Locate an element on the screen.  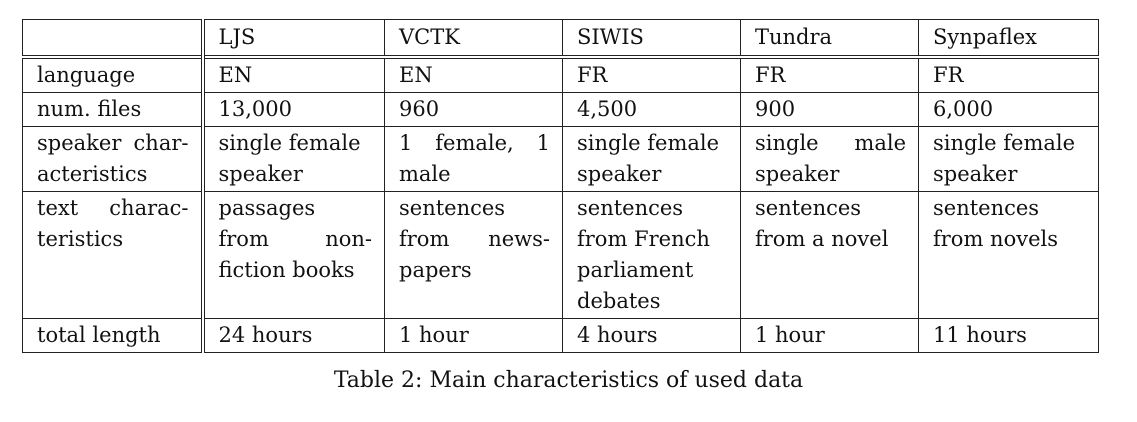
cell-line: 4 hours is located at coordinates (617, 335).